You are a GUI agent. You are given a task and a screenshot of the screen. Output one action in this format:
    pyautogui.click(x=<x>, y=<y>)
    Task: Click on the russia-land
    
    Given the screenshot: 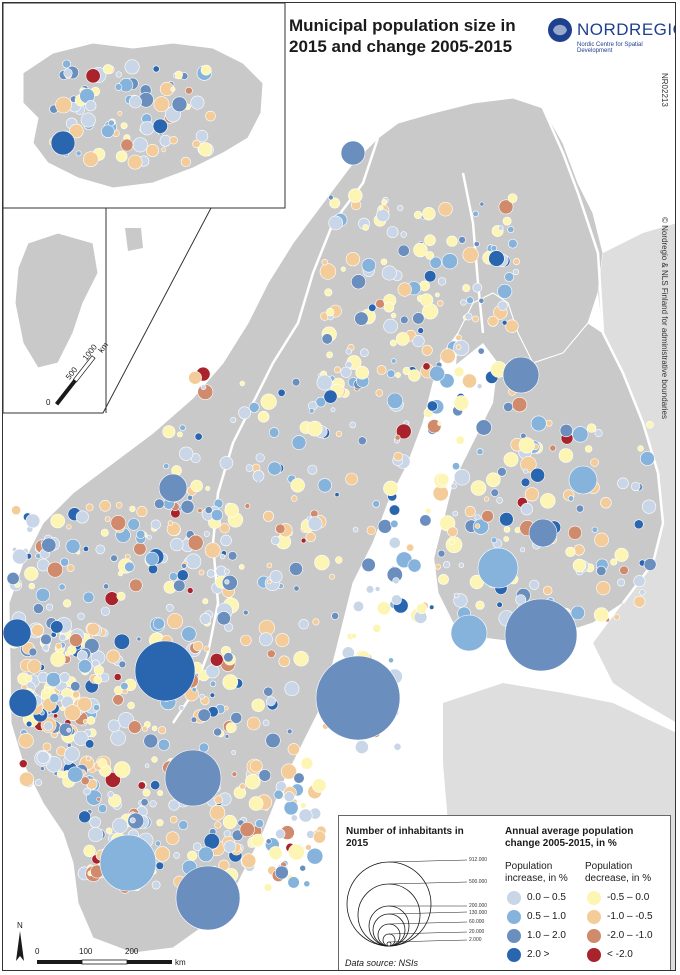 What is the action you would take?
    pyautogui.click(x=634, y=472)
    